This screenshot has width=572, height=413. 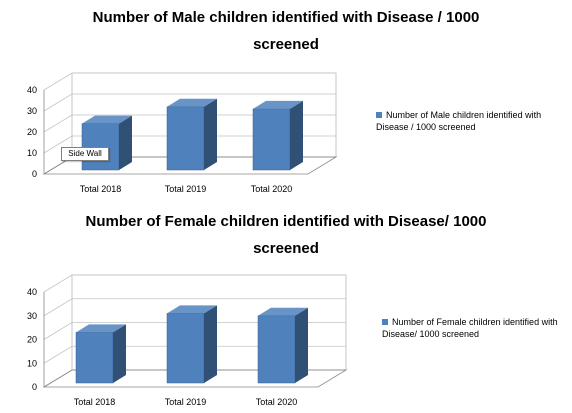 I want to click on chart2-xtick-3: Total 2020, so click(x=277, y=402).